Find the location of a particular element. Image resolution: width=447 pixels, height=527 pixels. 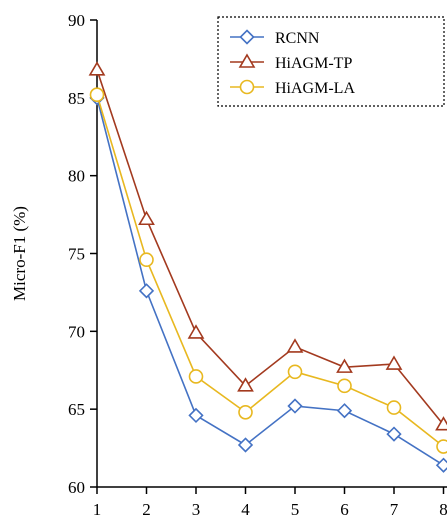

y-tick-label: 70 is located at coordinates (76, 331).